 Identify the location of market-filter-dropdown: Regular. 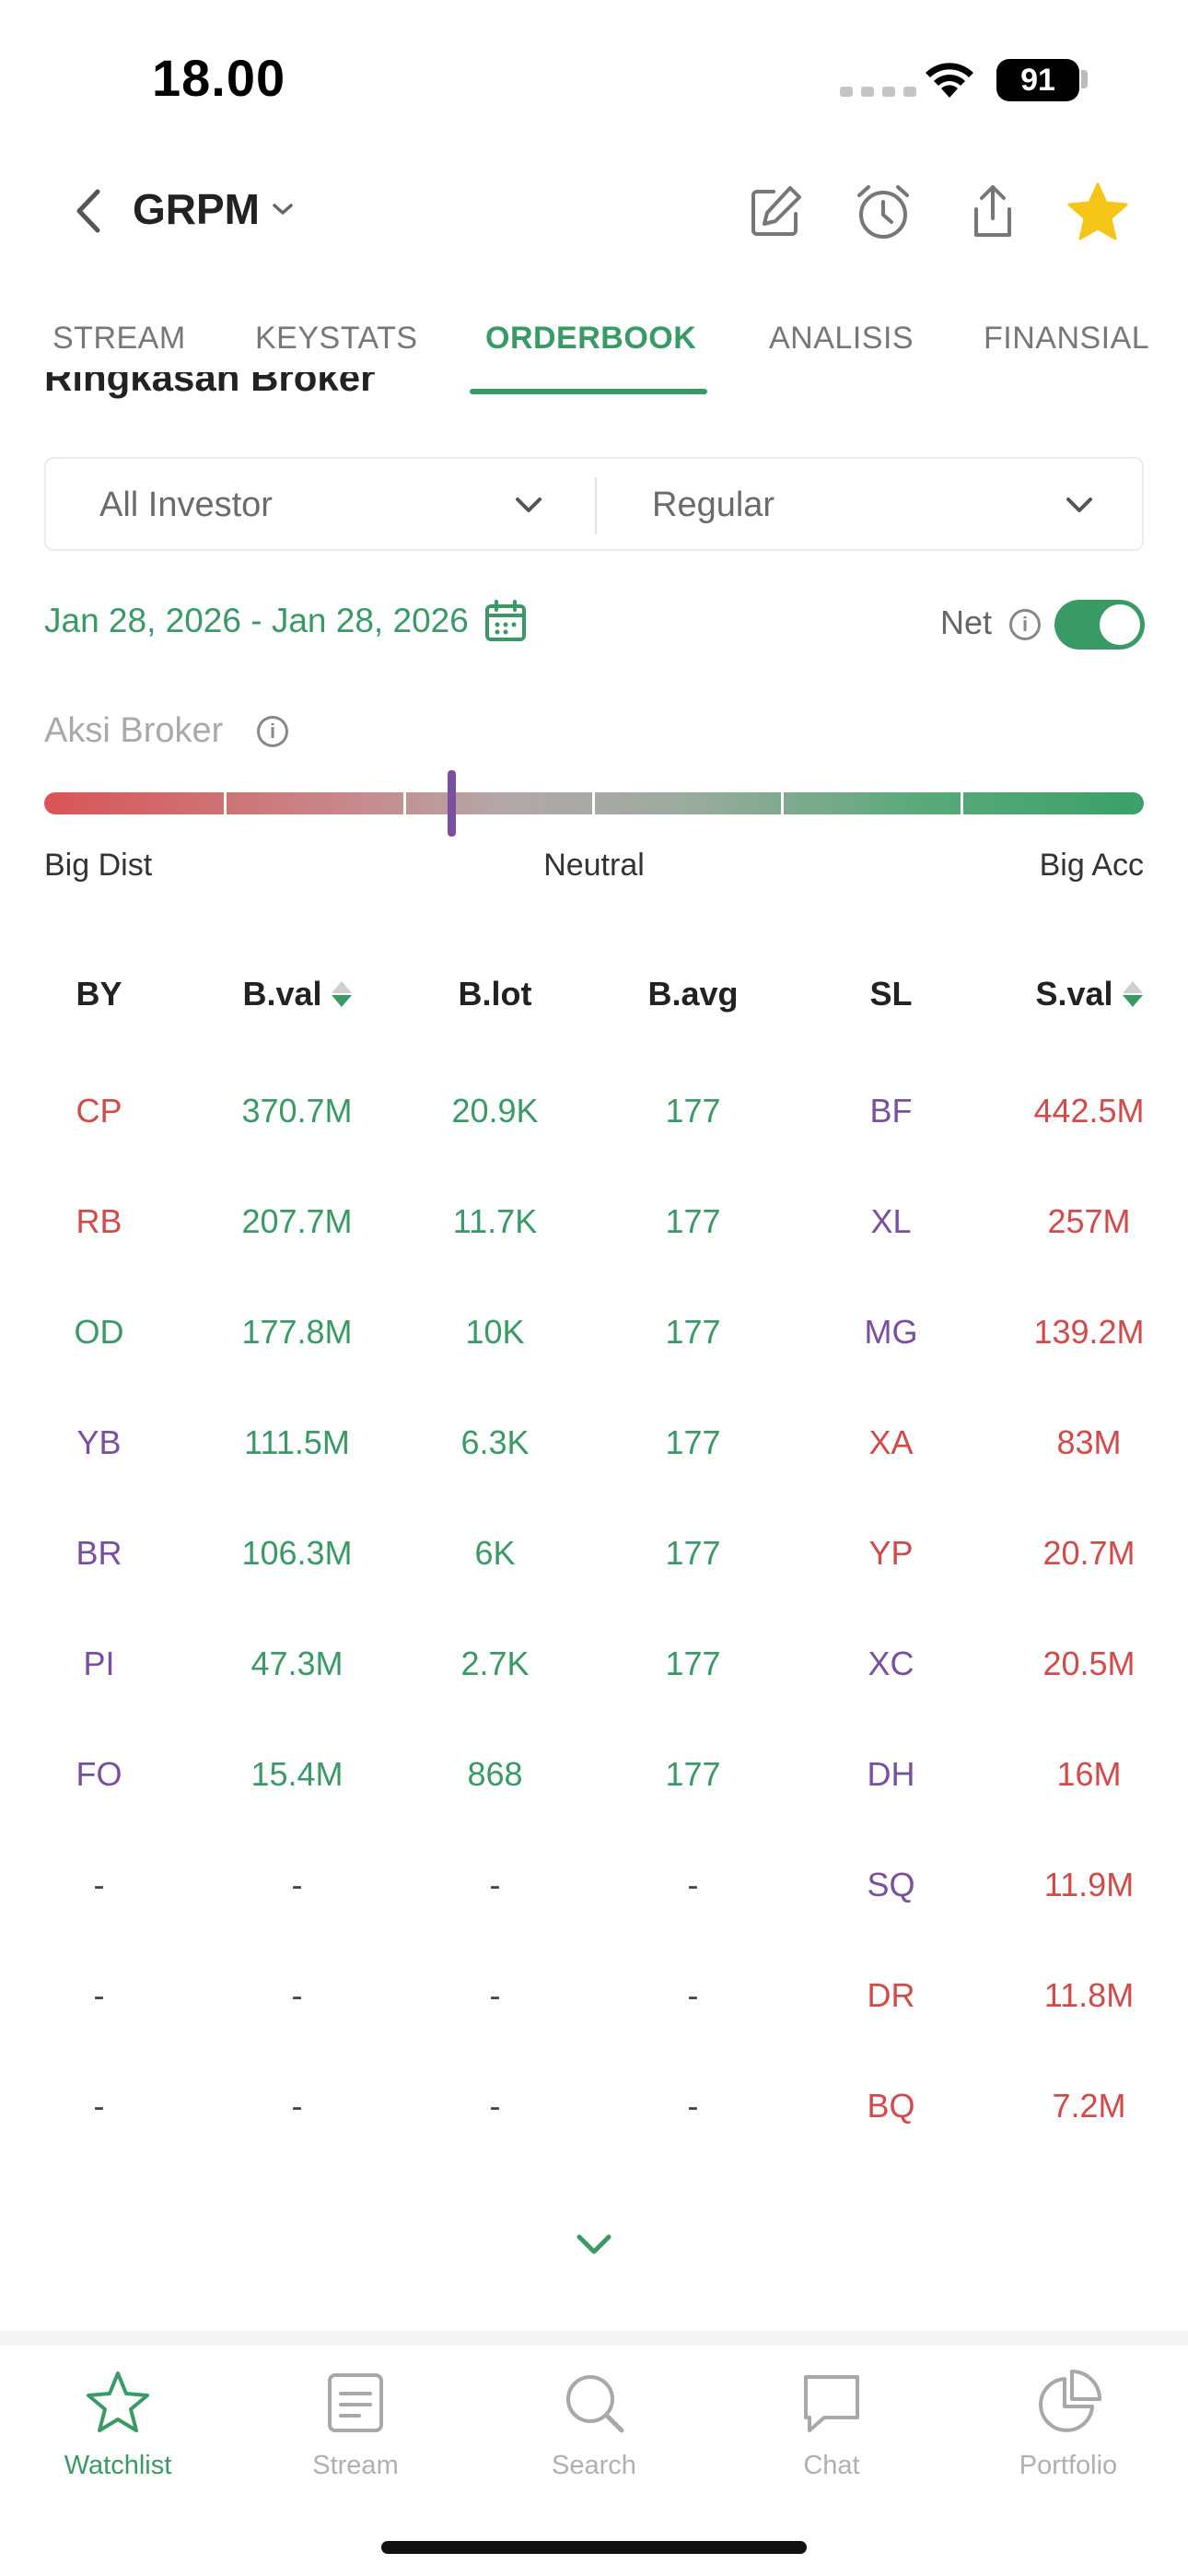
(882, 505).